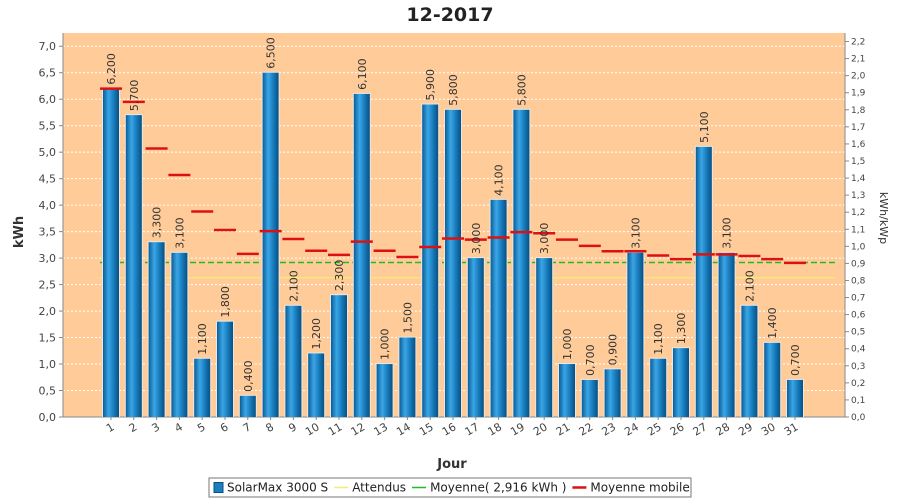  Describe the element at coordinates (270, 427) in the screenshot. I see `x-tick-label: 8` at that location.